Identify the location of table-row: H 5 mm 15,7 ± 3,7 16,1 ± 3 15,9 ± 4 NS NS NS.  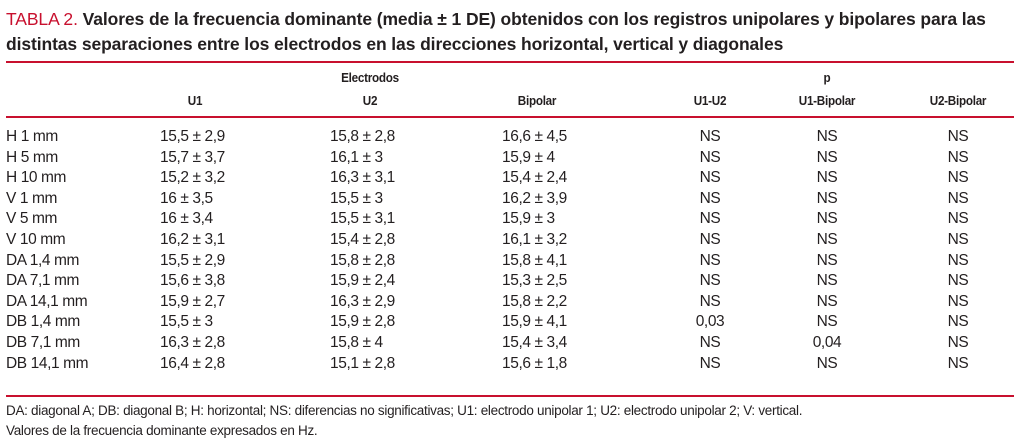
(512, 159).